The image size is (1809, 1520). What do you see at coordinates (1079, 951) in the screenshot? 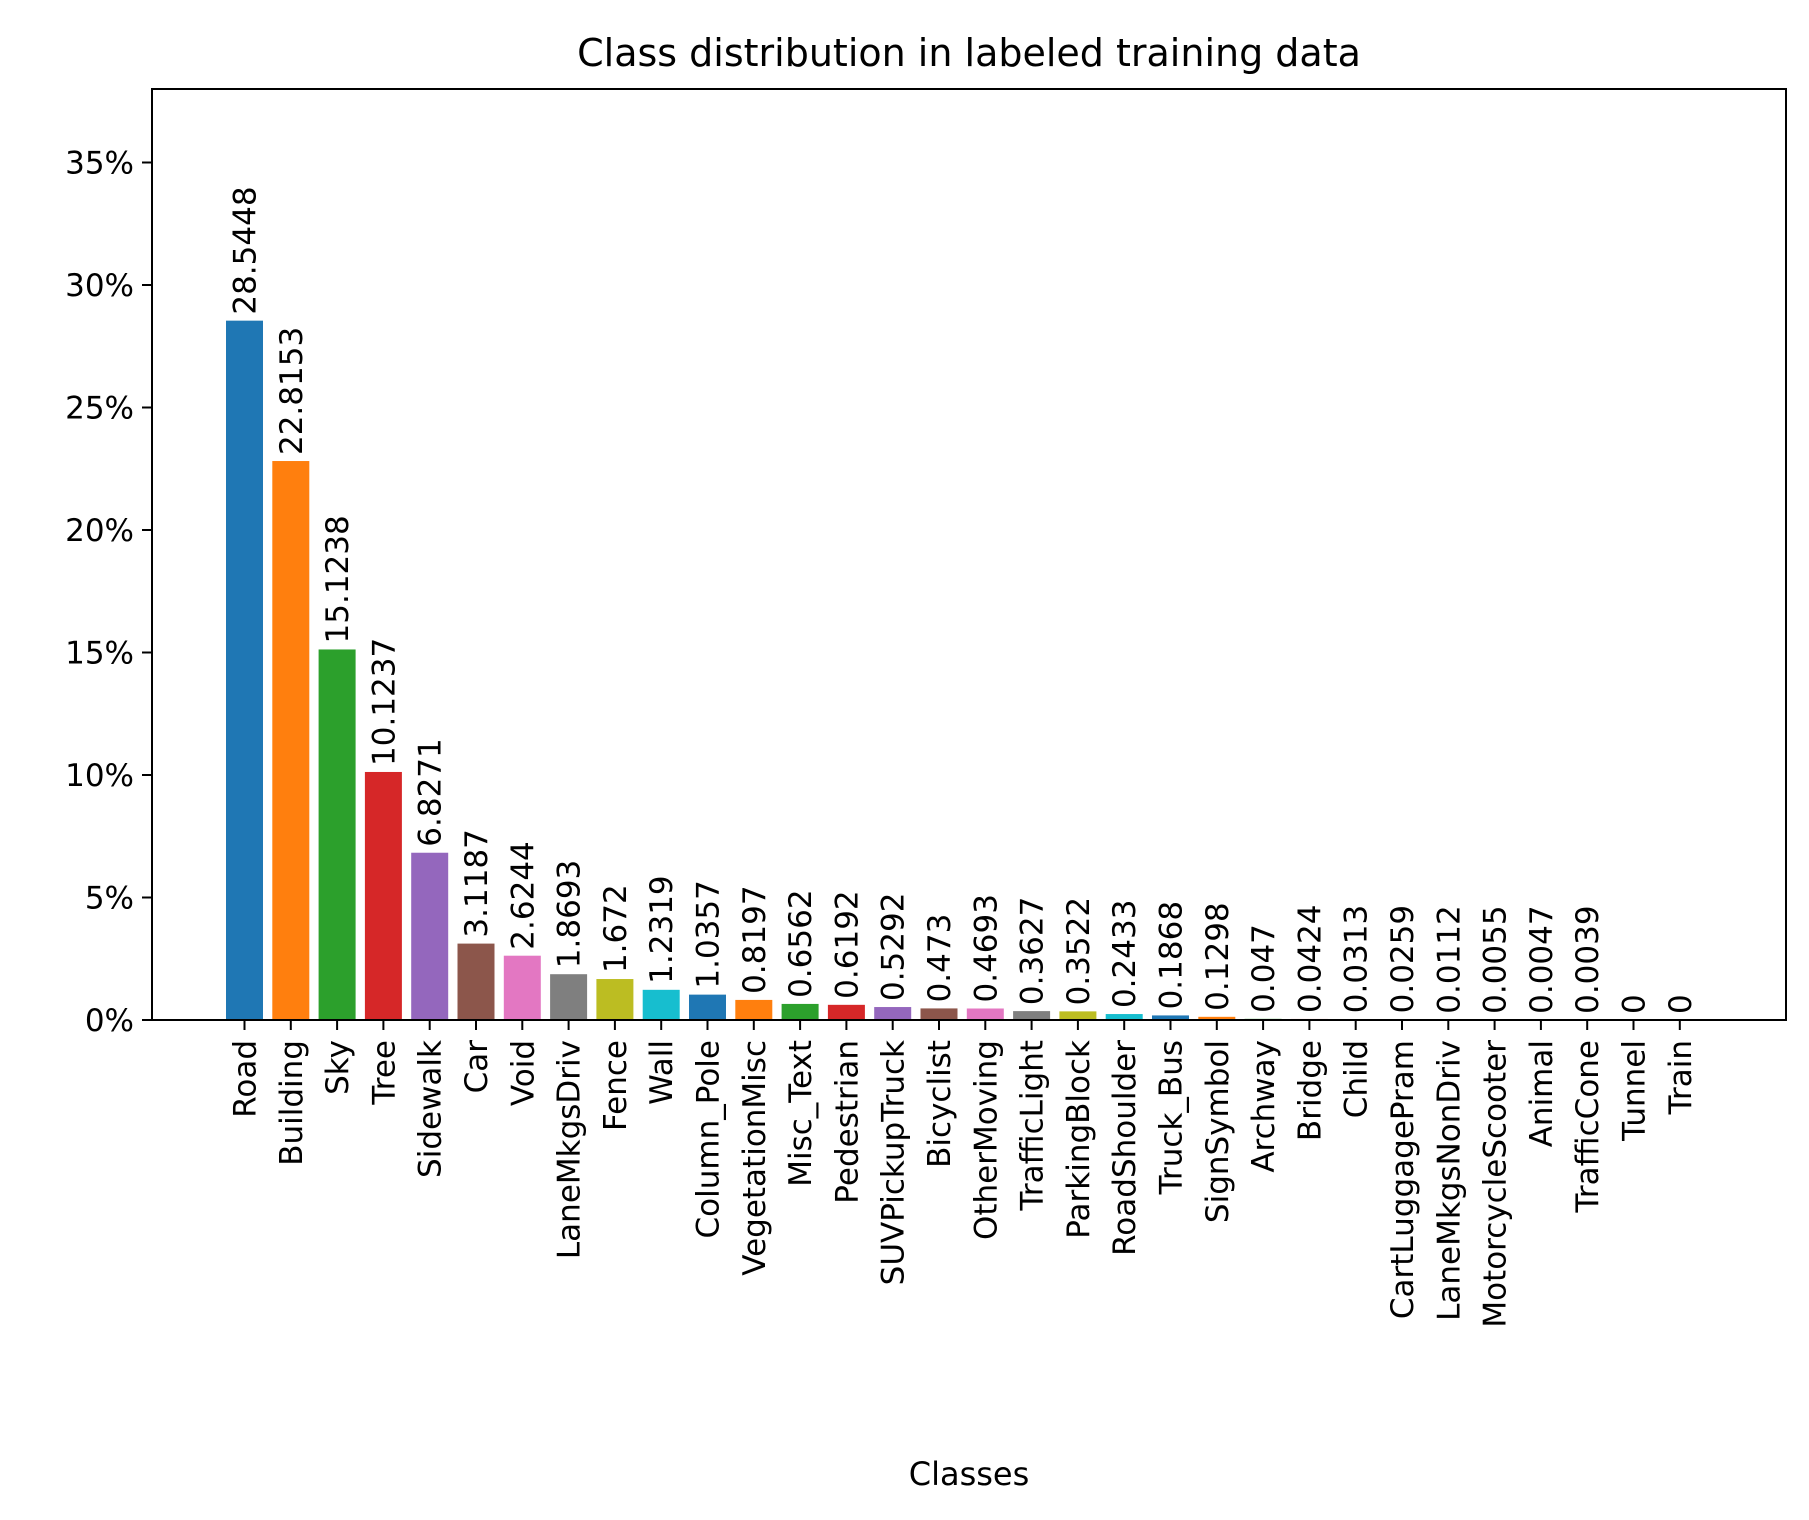
I see `value-label: 0.3522` at bounding box center [1079, 951].